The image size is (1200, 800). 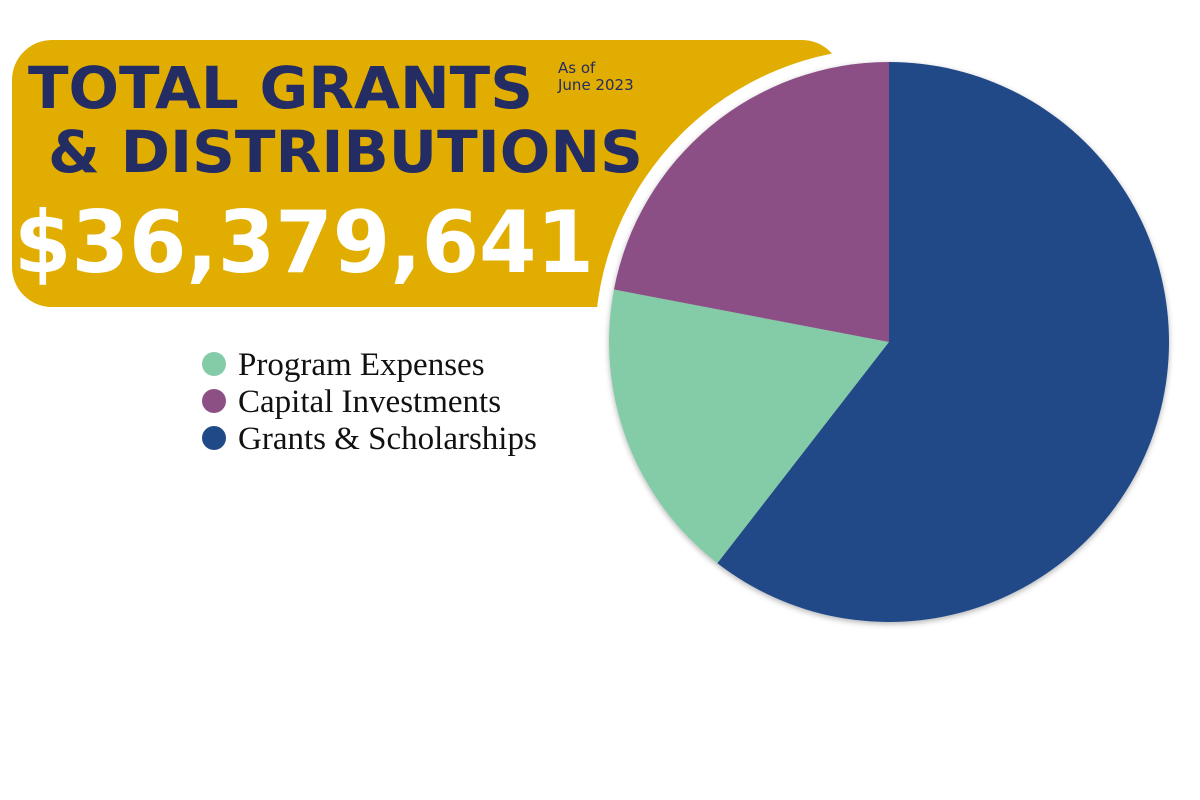 What do you see at coordinates (304, 243) in the screenshot?
I see `total-amount: $36,379,641` at bounding box center [304, 243].